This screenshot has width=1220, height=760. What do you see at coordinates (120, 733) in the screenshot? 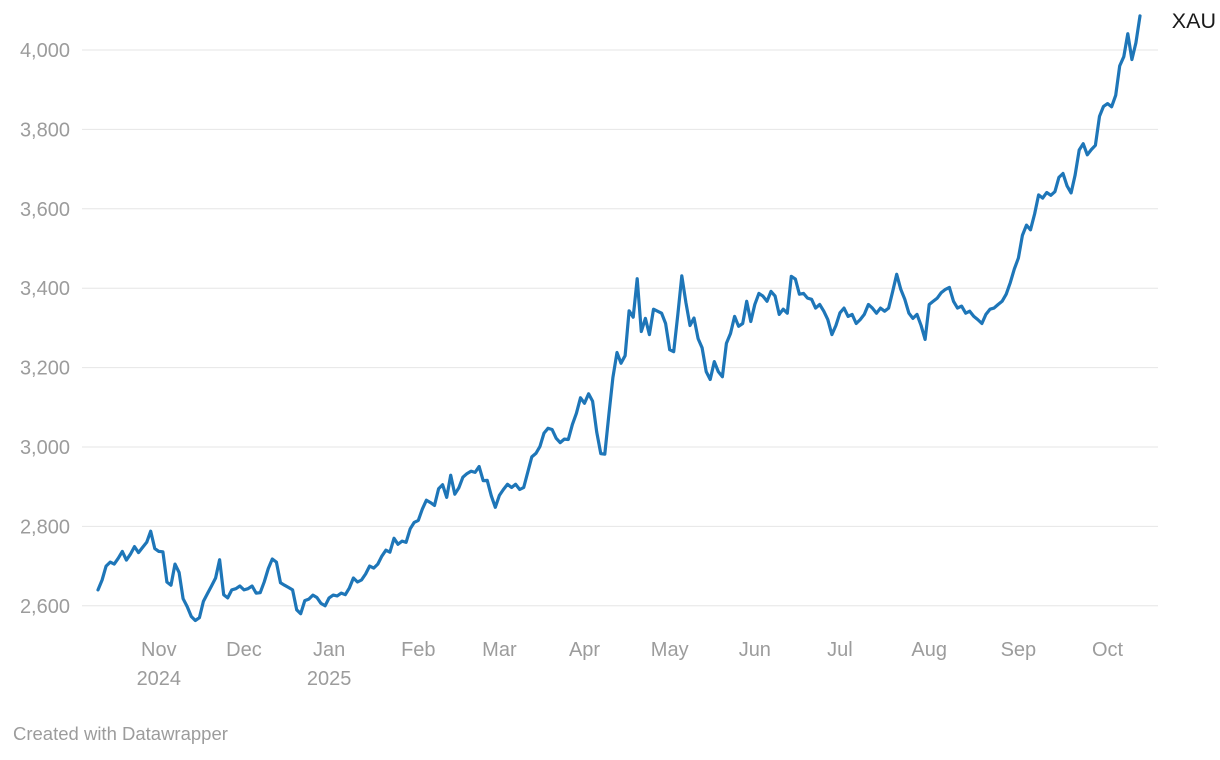
I see `datawrapper-attribution-link: Created with Datawrapper` at bounding box center [120, 733].